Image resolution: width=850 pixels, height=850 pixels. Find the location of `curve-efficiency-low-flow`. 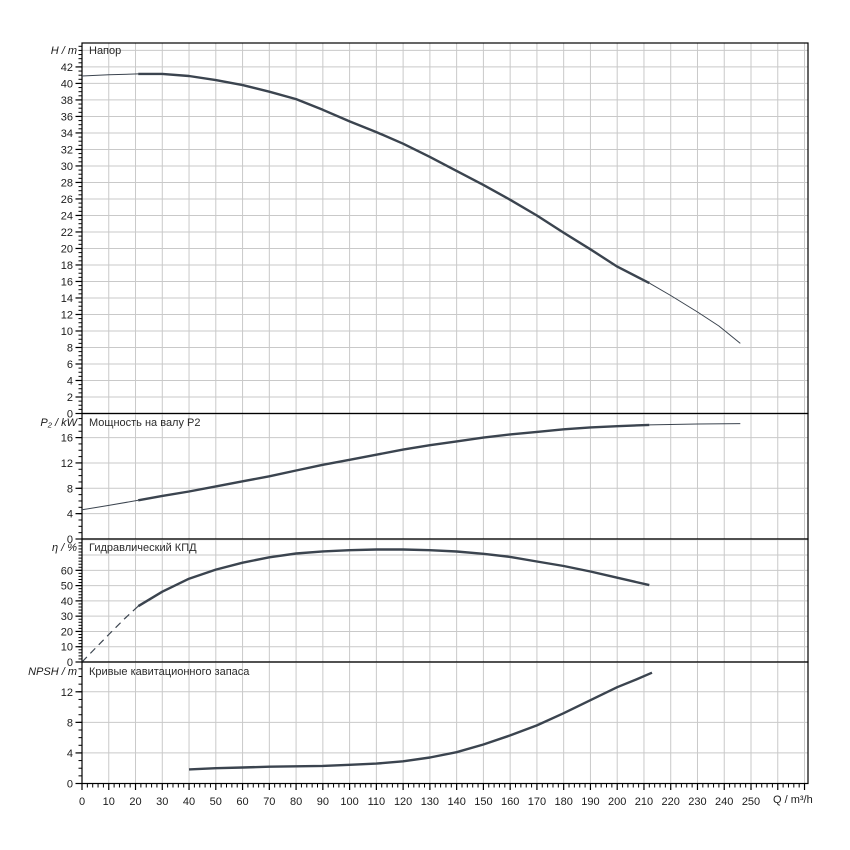

curve-efficiency-low-flow is located at coordinates (110, 634).